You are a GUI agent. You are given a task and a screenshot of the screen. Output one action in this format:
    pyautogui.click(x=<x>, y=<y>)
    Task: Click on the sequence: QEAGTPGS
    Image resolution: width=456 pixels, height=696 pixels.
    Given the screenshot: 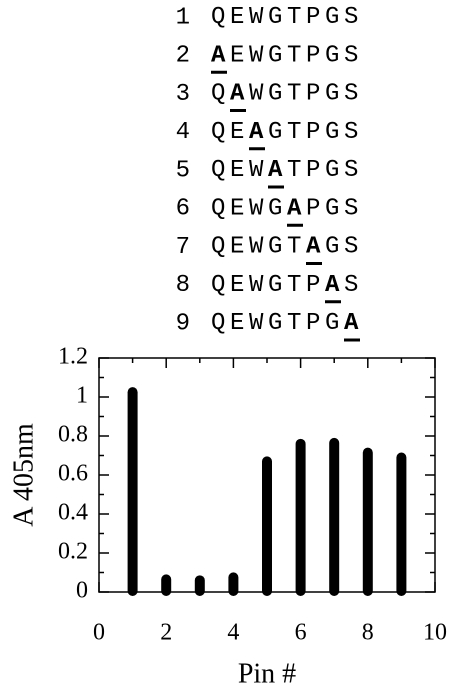 What is the action you would take?
    pyautogui.click(x=287, y=132)
    